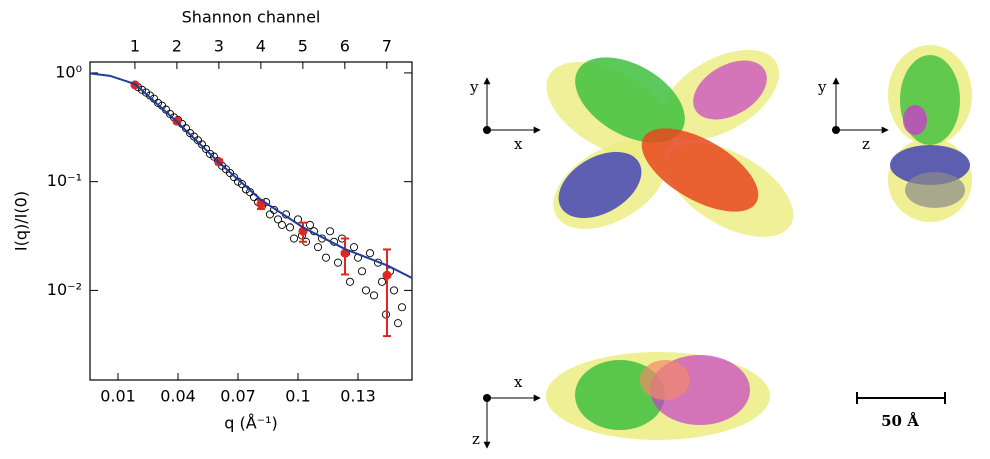  I want to click on x2-tick-label: 1, so click(135, 46).